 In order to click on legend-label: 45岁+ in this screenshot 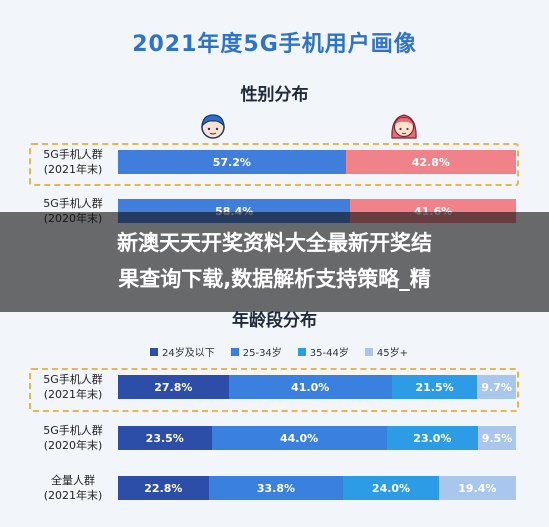, I will do `click(392, 353)`.